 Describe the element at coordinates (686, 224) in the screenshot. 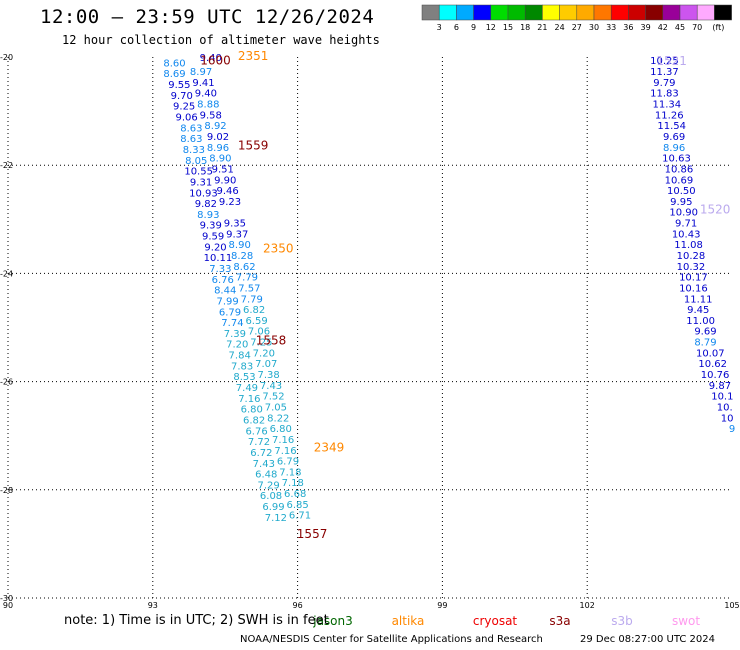

I see `swh-point-label: 9.71` at that location.